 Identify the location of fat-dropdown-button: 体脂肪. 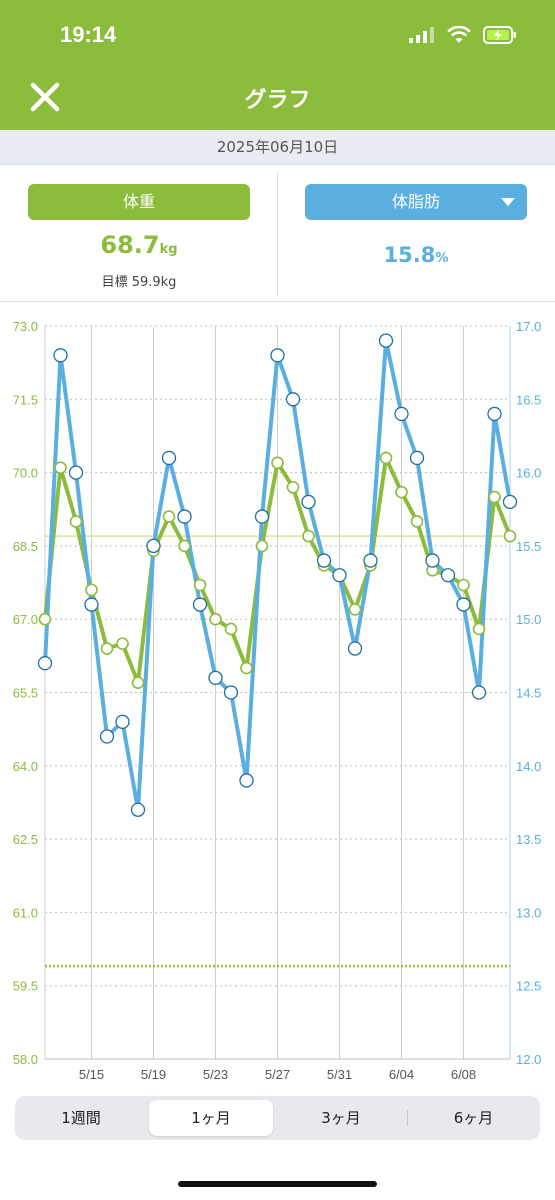
(416, 202).